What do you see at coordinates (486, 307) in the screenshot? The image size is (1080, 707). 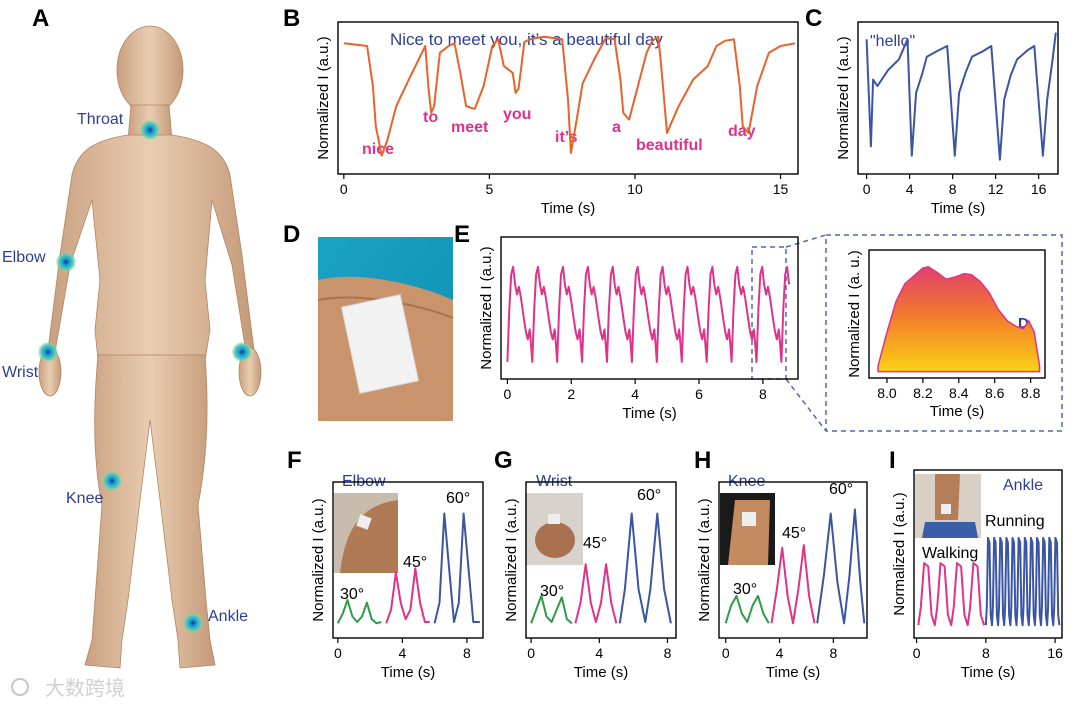 I see `y-axis-label-E: Normalized I (a.u.)` at bounding box center [486, 307].